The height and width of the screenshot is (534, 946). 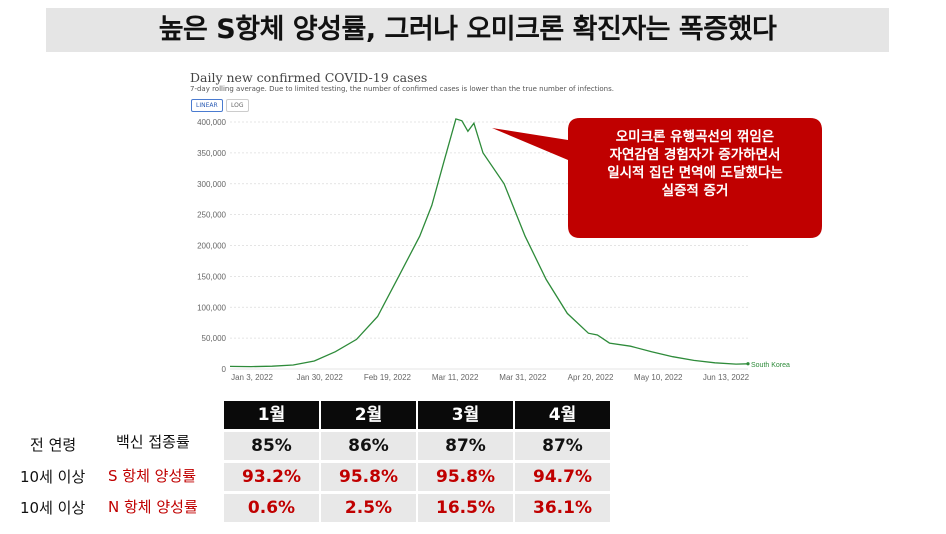 What do you see at coordinates (207, 105) in the screenshot?
I see `linear-toggle: LINEAR` at bounding box center [207, 105].